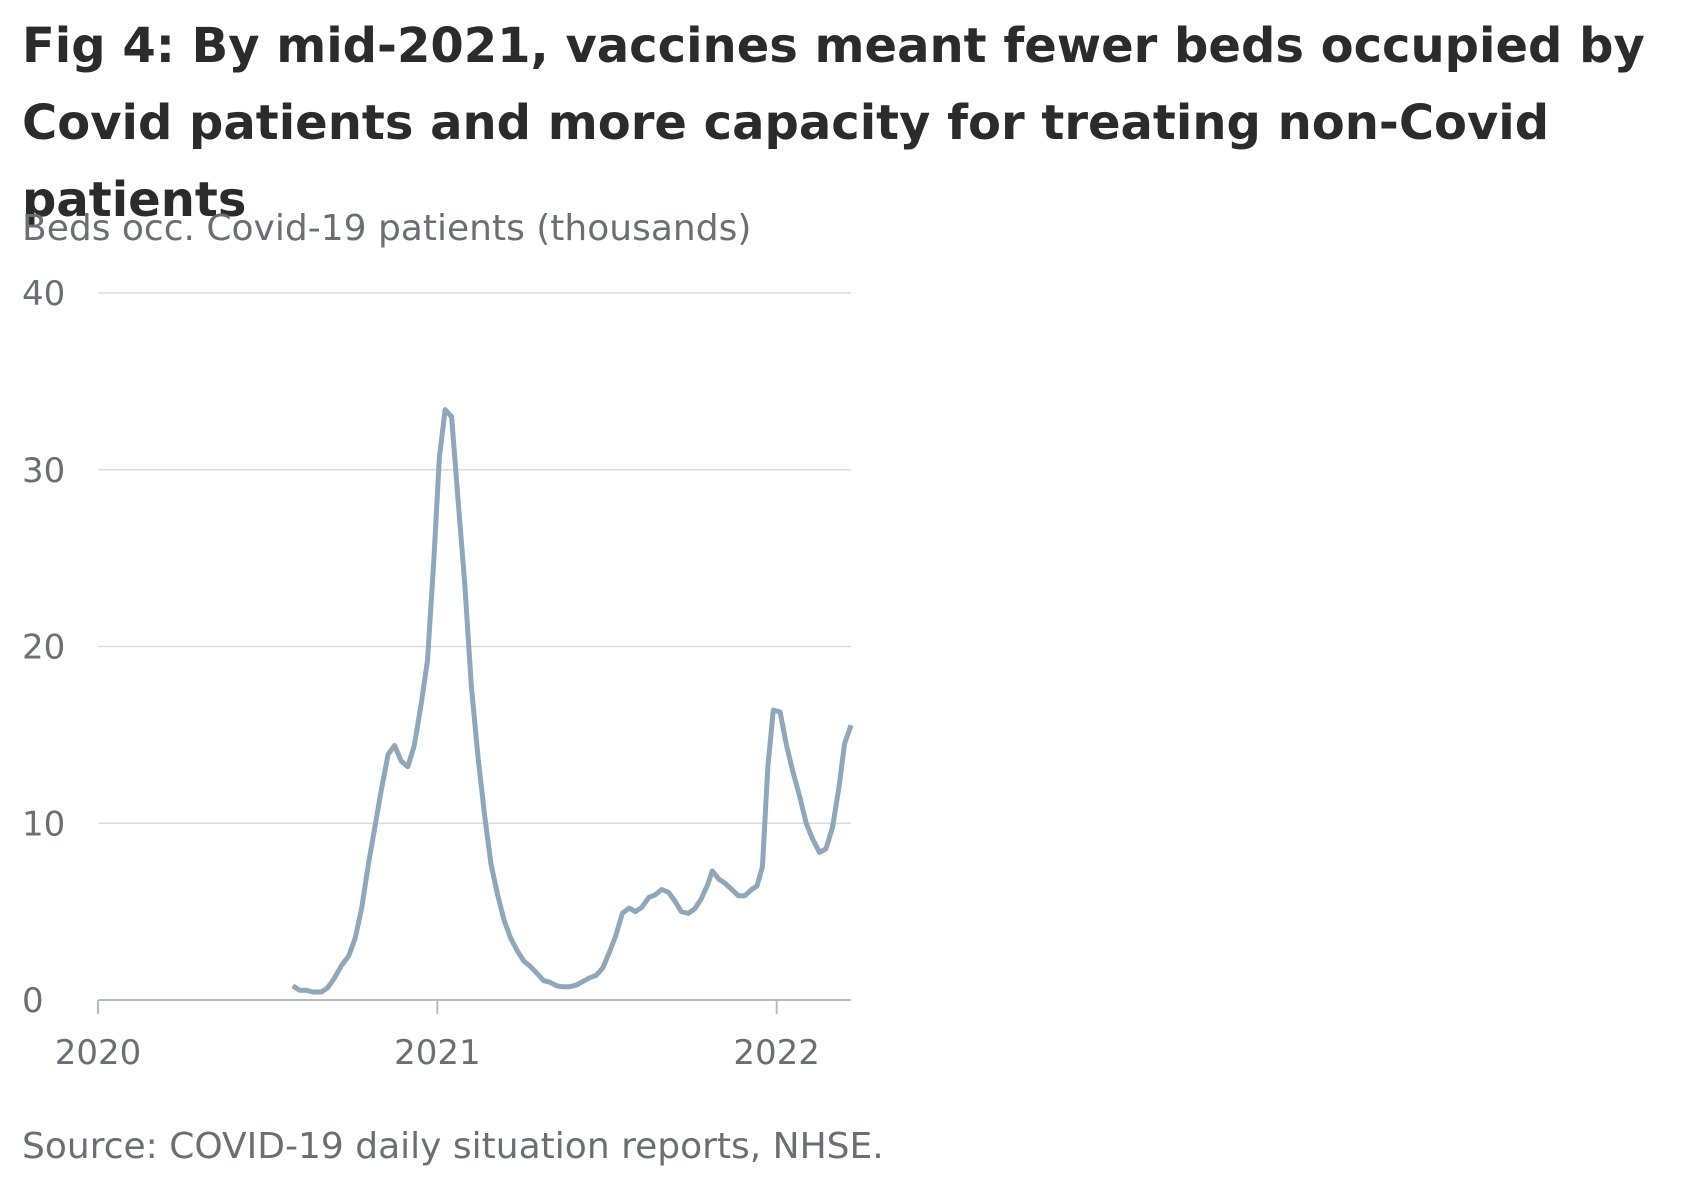 This screenshot has height=1181, width=1700. I want to click on y-tick-label: 10, so click(43, 824).